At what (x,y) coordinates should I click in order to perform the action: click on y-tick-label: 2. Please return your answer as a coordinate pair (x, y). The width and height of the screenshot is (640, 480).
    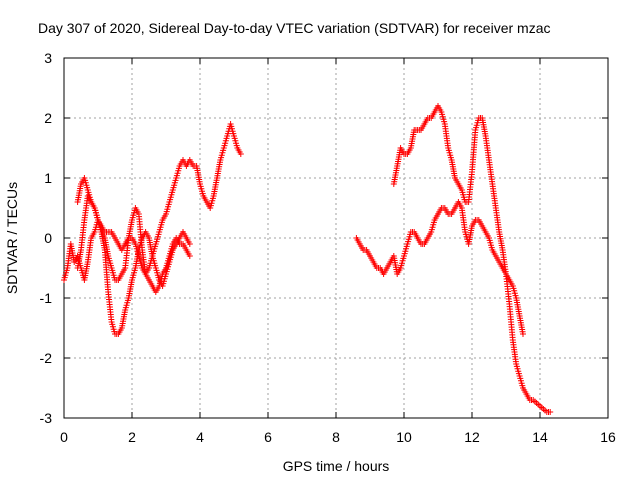
    Looking at the image, I should click on (48, 118).